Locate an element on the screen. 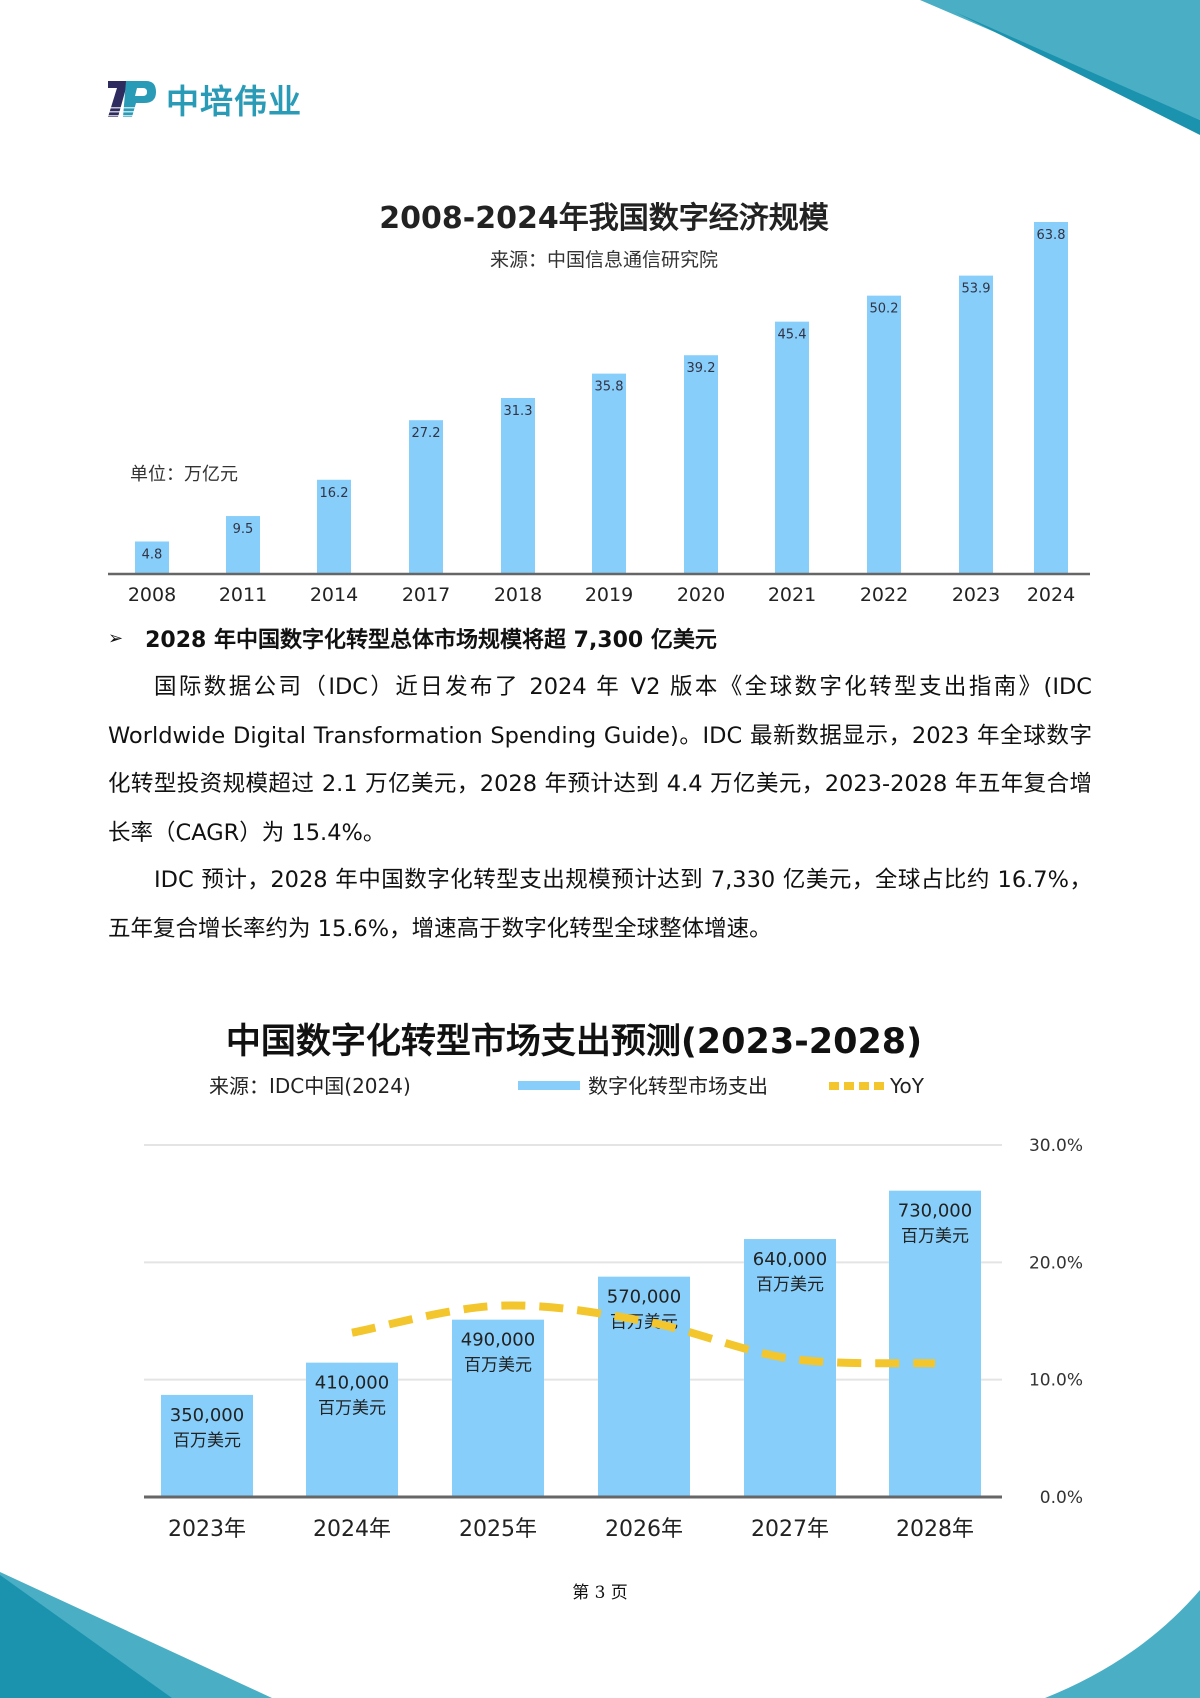 This screenshot has height=1698, width=1200. chart1-bar-2024 is located at coordinates (1051, 398).